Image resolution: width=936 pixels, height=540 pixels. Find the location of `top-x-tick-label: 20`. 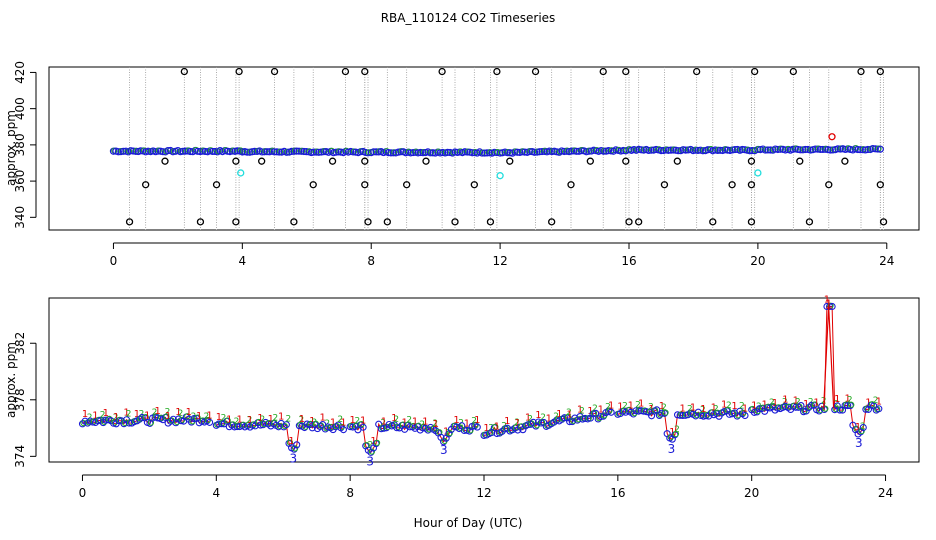

top-x-tick-label: 20 is located at coordinates (757, 261).